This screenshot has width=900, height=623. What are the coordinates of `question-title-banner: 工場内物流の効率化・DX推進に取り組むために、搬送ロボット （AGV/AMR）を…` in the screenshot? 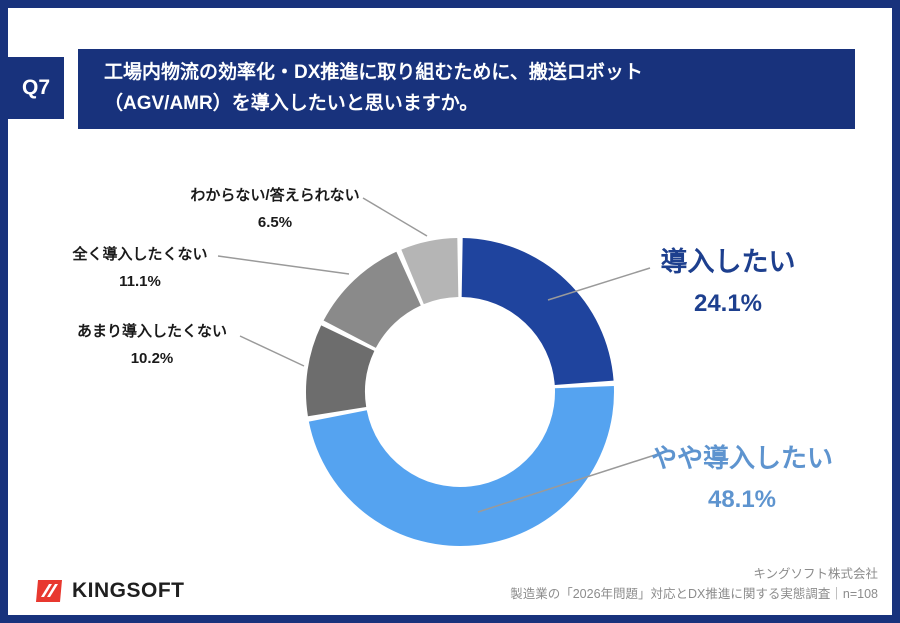 It's located at (466, 89).